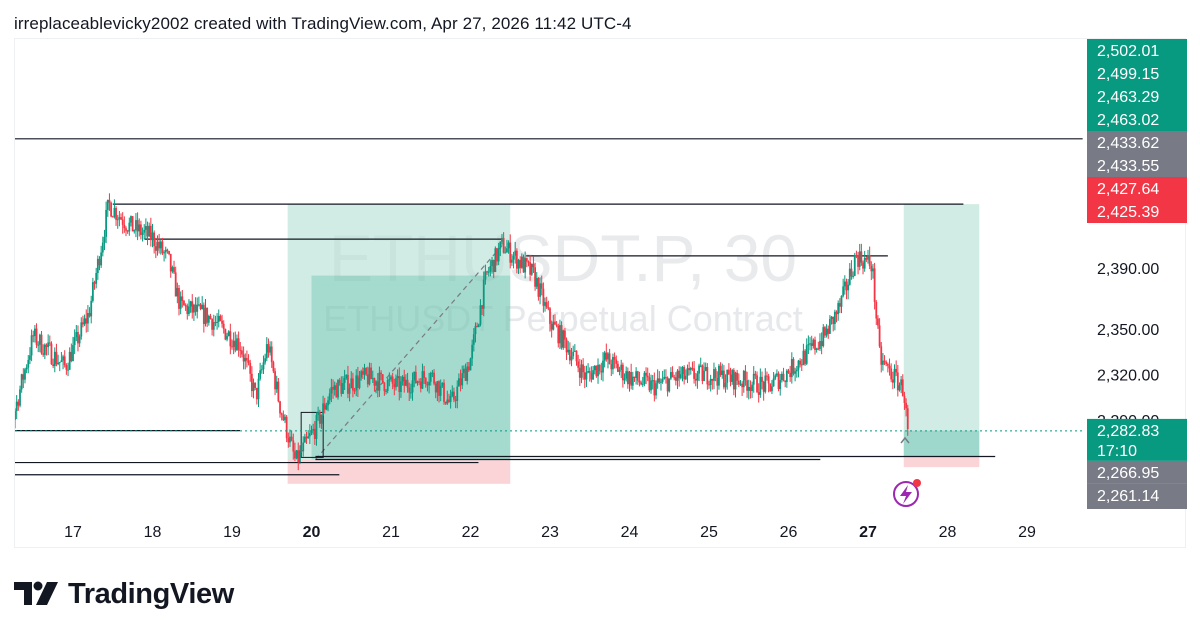 This screenshot has width=1200, height=634. What do you see at coordinates (941, 330) in the screenshot?
I see `long-position-target-zone` at bounding box center [941, 330].